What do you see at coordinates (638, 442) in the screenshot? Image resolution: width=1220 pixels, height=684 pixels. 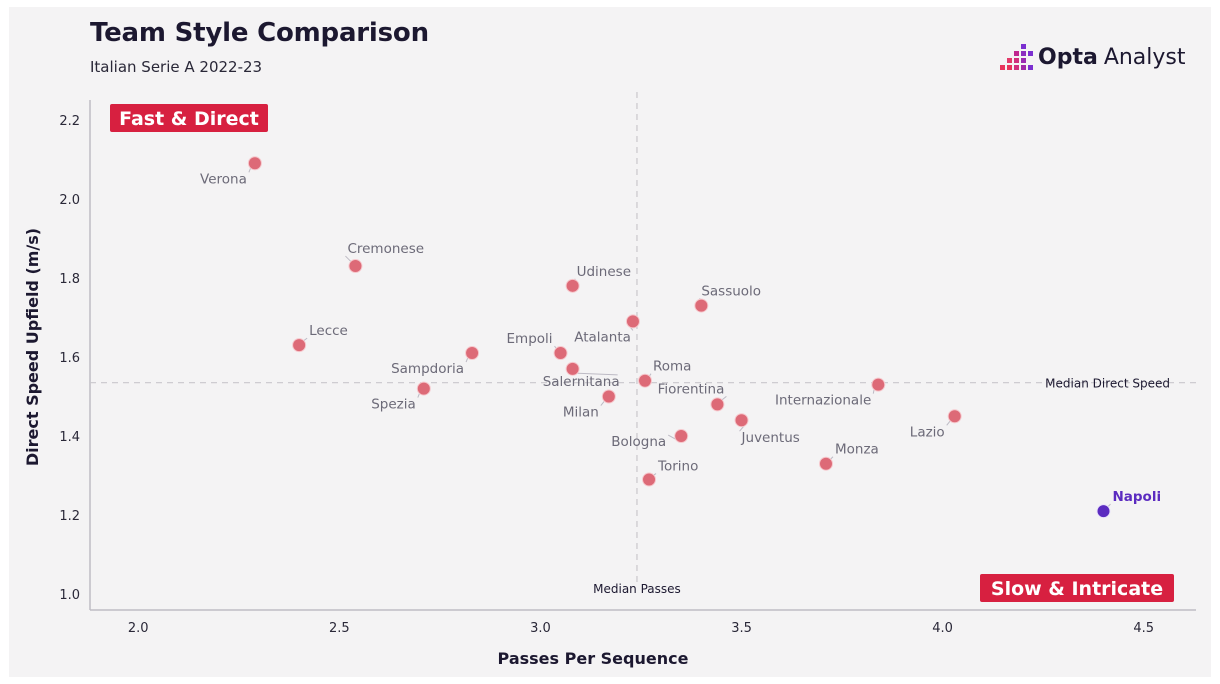 I see `label-bologna: Bologna` at bounding box center [638, 442].